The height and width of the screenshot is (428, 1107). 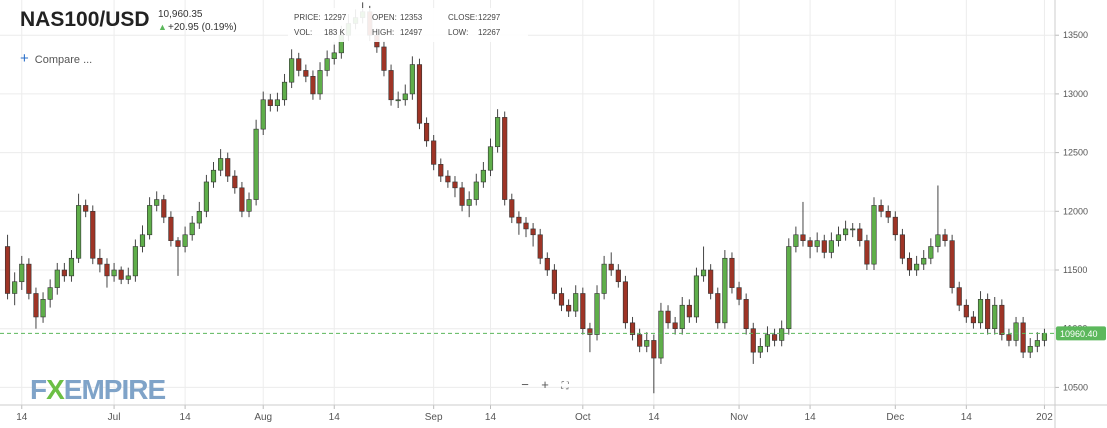 I want to click on zoom-out: −, so click(x=525, y=384).